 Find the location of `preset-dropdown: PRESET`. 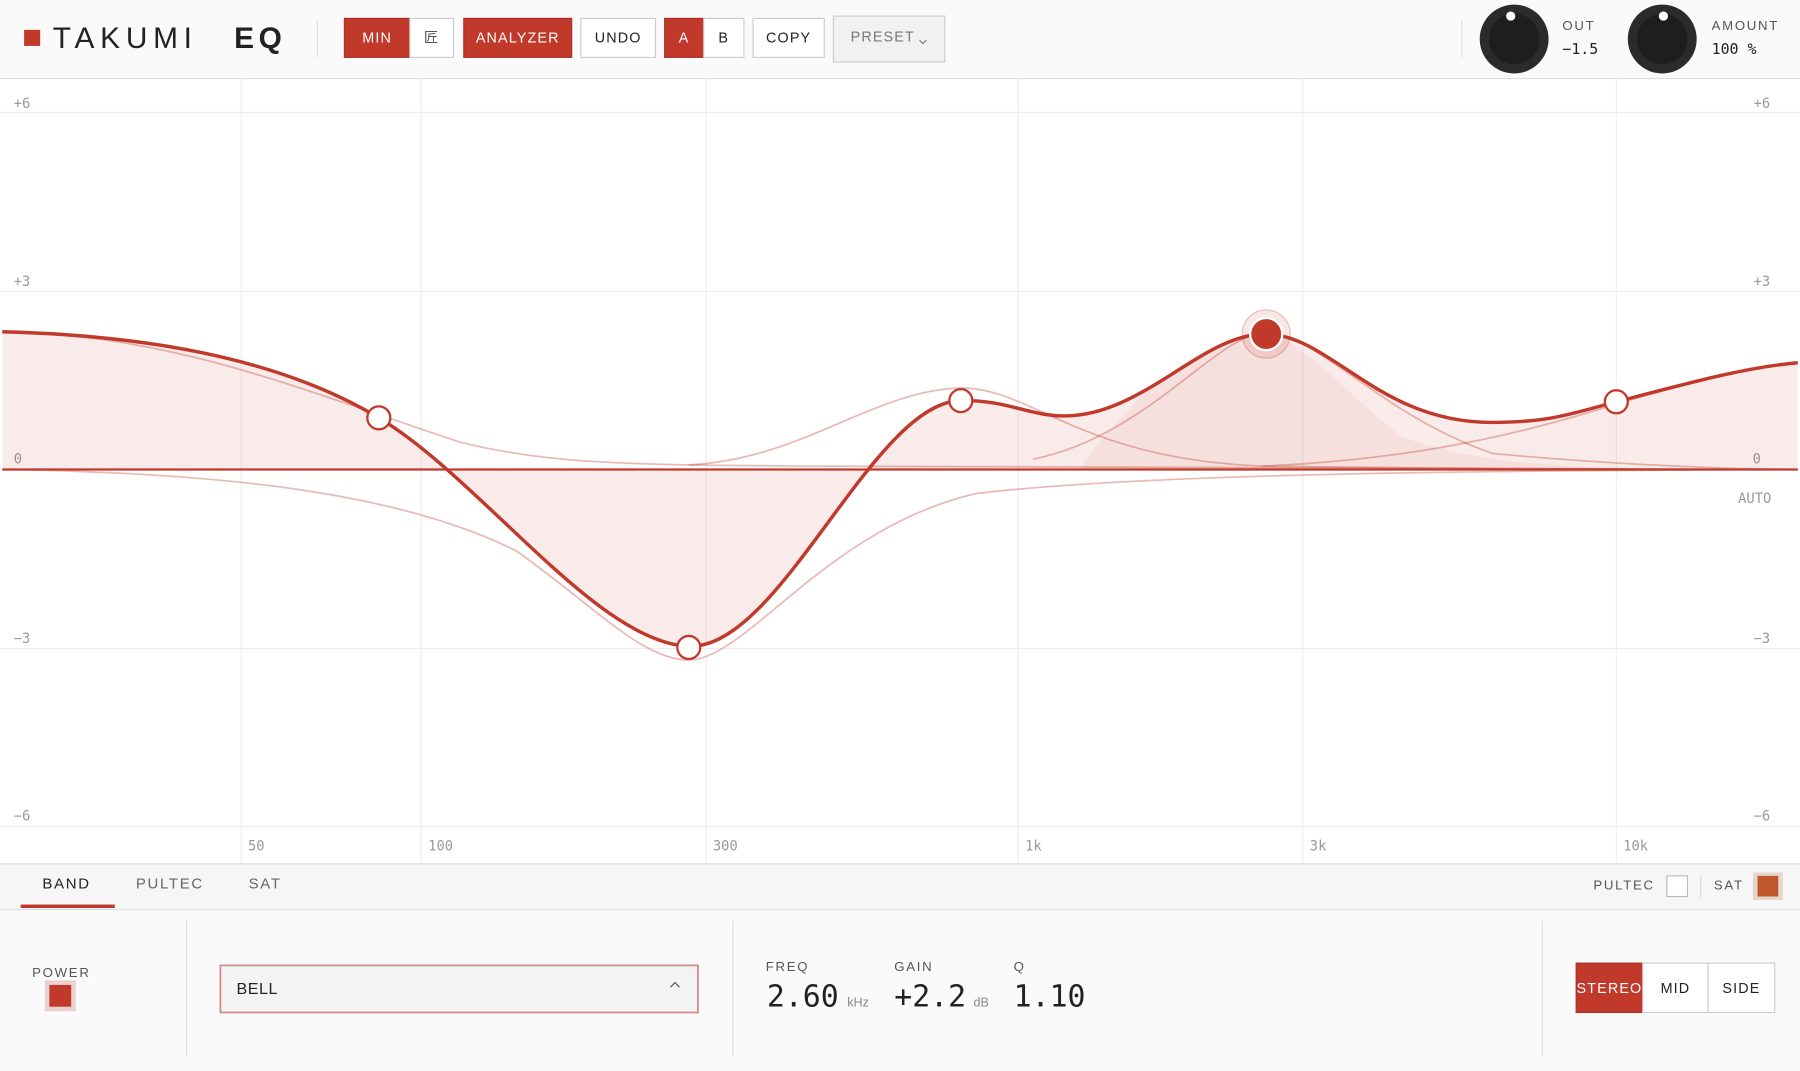

preset-dropdown: PRESET is located at coordinates (889, 39).